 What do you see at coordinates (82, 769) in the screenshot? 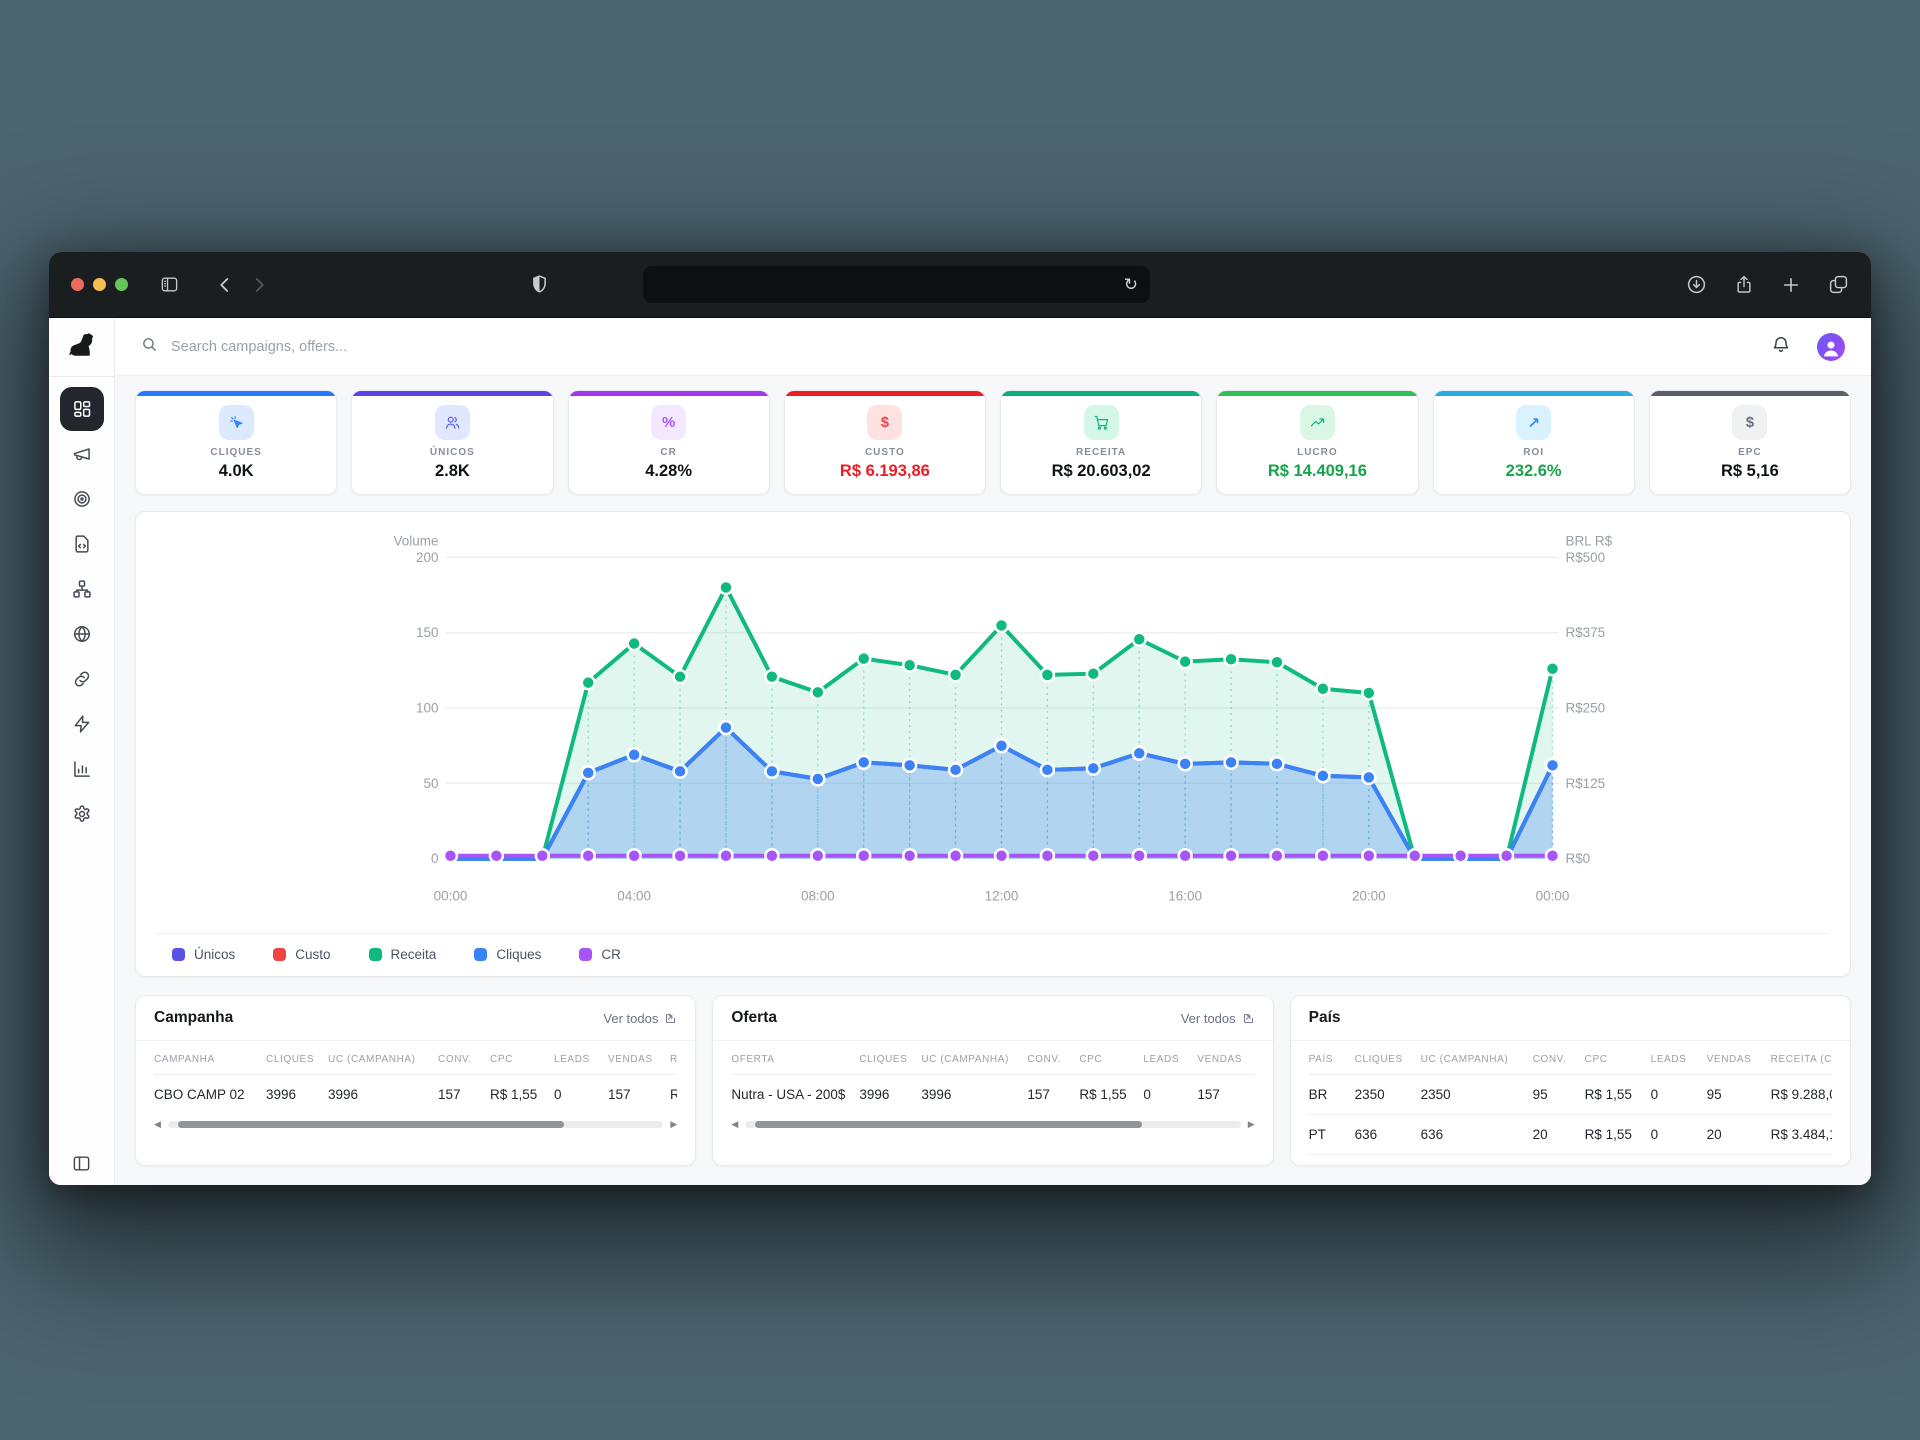
I see `sidebar-item-reports` at bounding box center [82, 769].